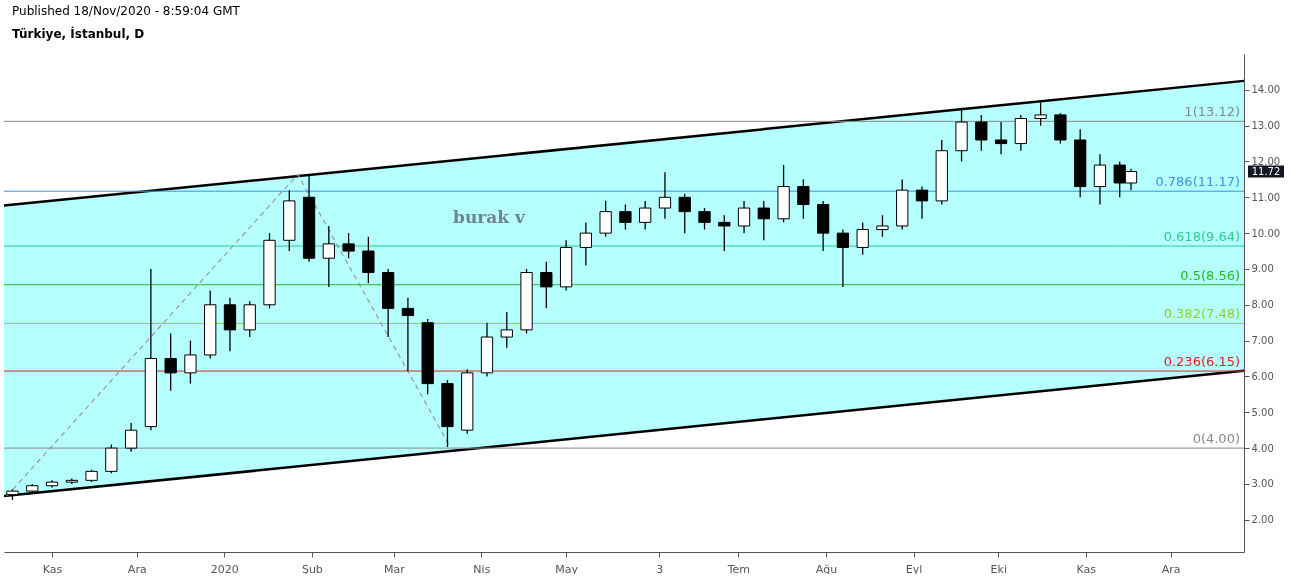 Image resolution: width=1298 pixels, height=584 pixels. I want to click on ref-line-label: 0.618(9.64), so click(1201, 237).